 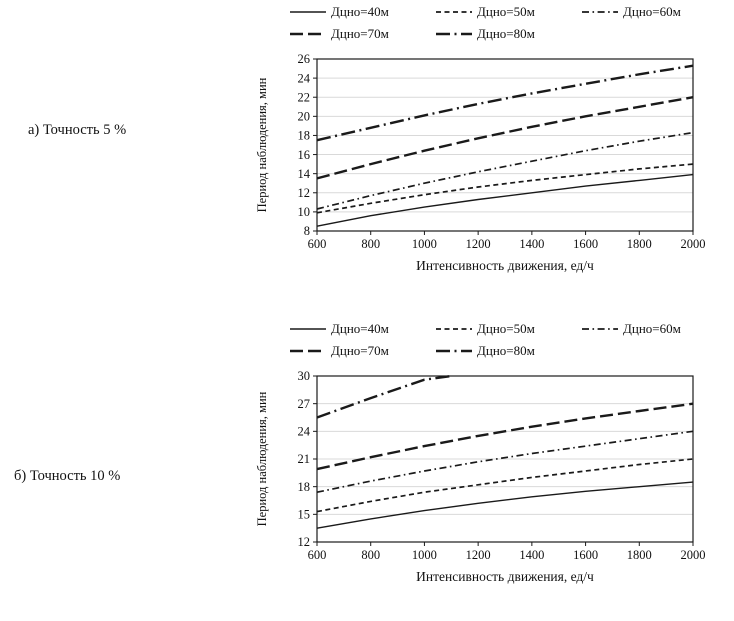 What do you see at coordinates (67, 476) in the screenshot?
I see `panel-label-b: б) Точность 10 %` at bounding box center [67, 476].